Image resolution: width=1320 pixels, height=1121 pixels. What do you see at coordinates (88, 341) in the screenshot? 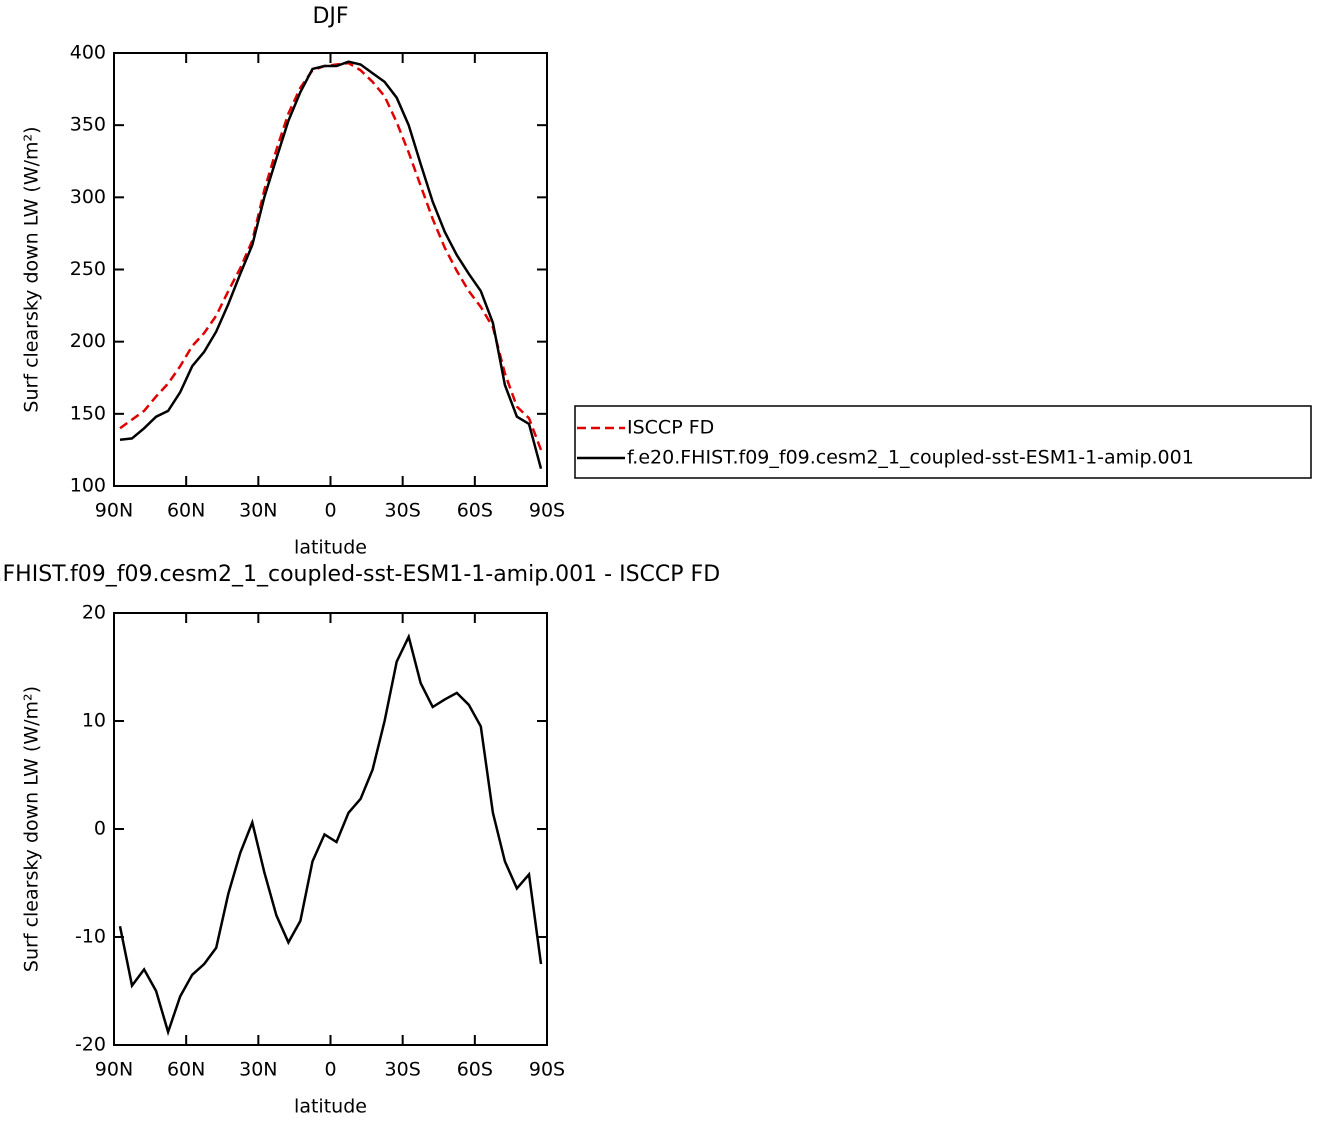
I see `y-tick-label: 200` at bounding box center [88, 341].